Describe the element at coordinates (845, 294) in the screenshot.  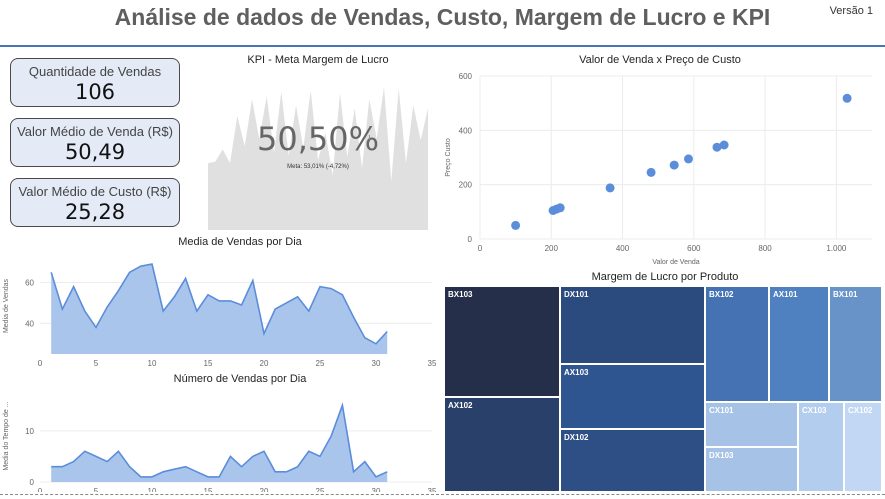
I see `treemap-label: BX101` at that location.